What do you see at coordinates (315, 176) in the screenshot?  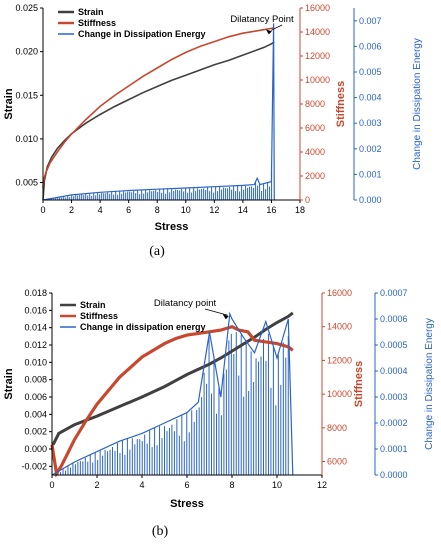 I see `y2-tick-label: 2000` at bounding box center [315, 176].